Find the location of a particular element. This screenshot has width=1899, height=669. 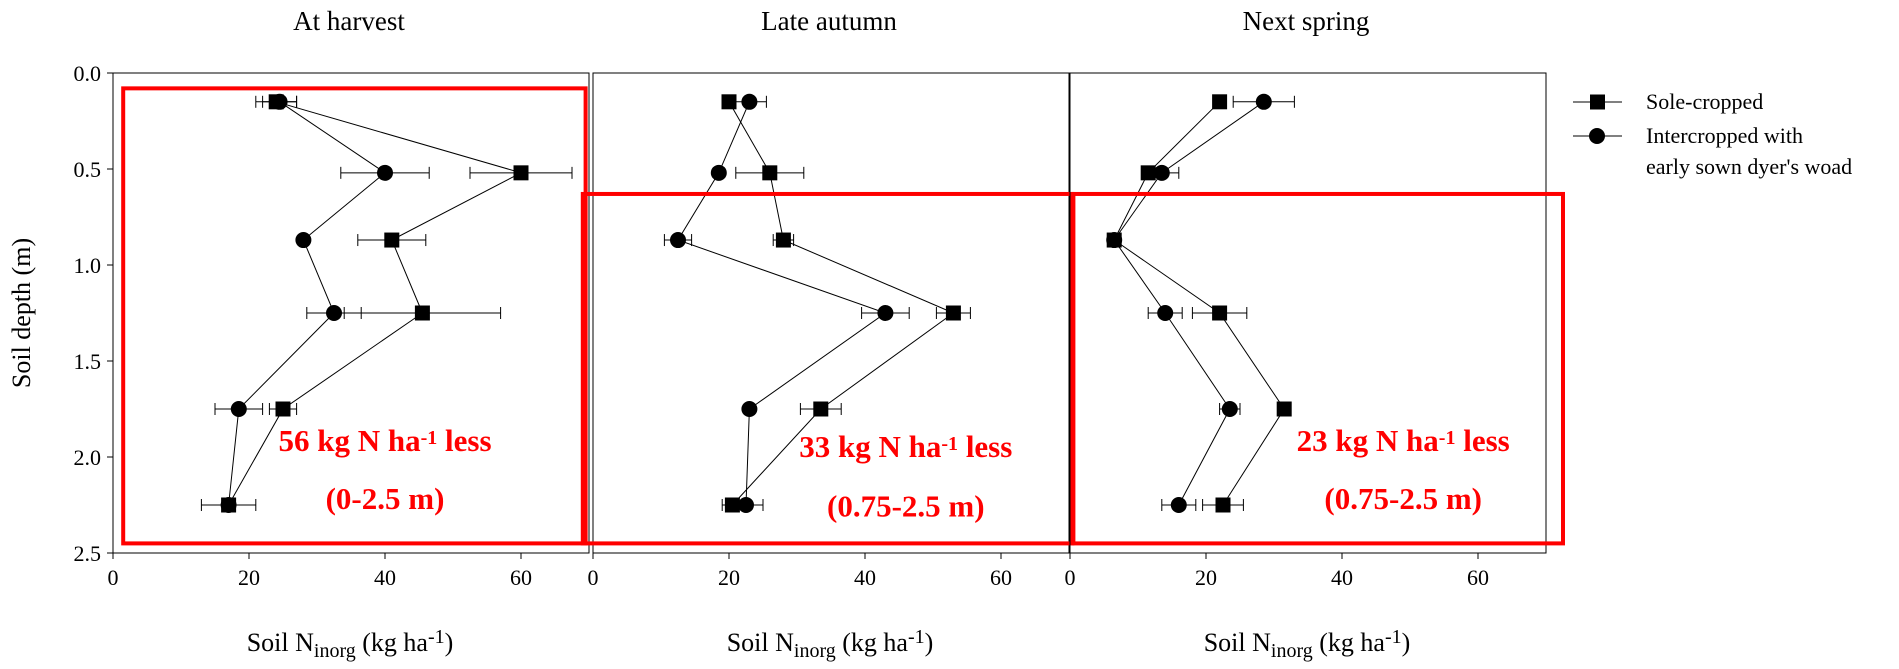

annotation-line1: 33 kg N ha-1 less is located at coordinates (905, 446).